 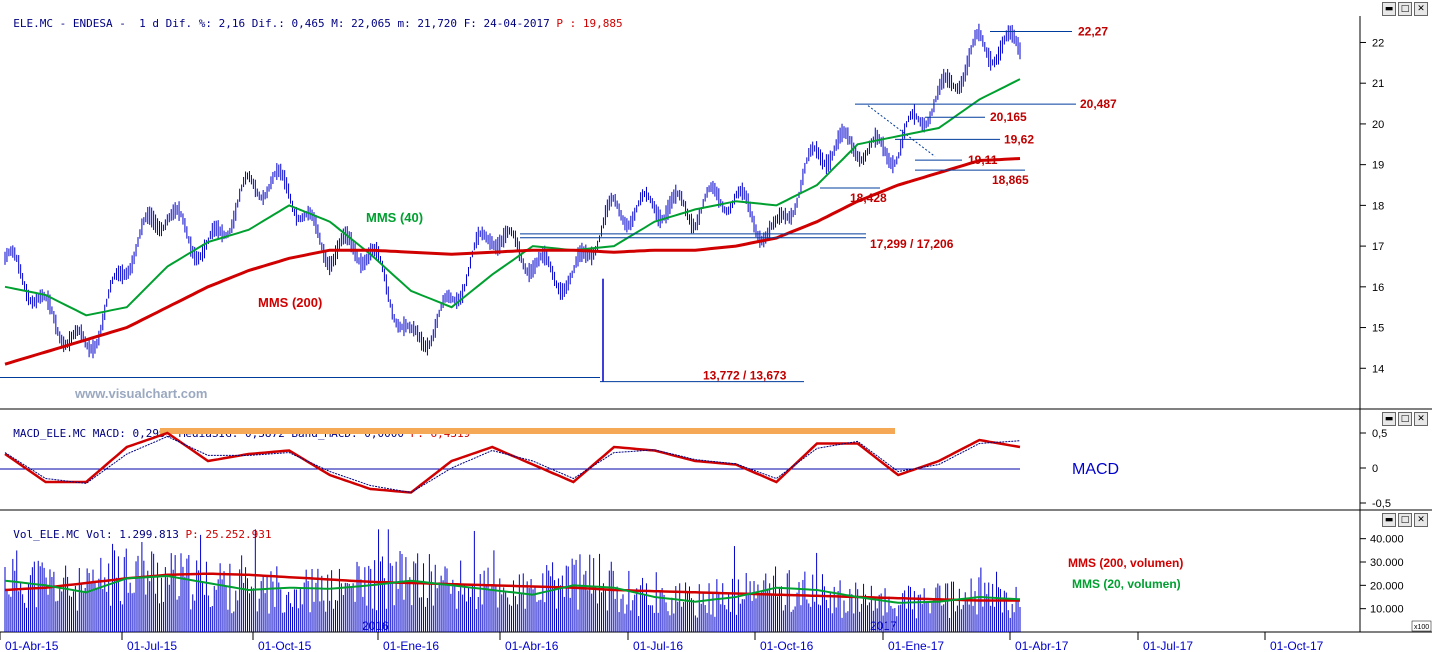 What do you see at coordinates (1379, 434) in the screenshot?
I see `macd-tick-label: 0,5` at bounding box center [1379, 434].